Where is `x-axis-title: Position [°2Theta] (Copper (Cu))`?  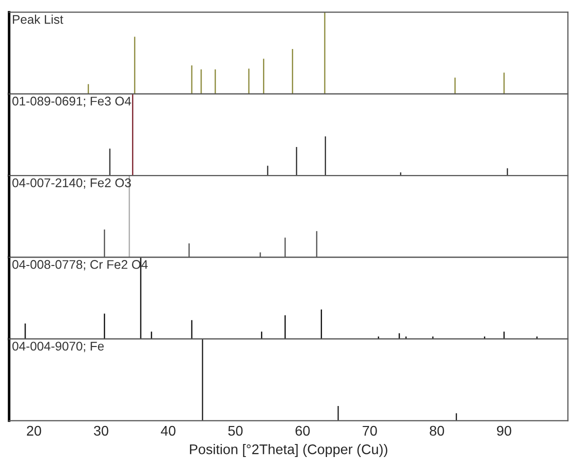
x-axis-title: Position [°2Theta] (Copper (Cu)) is located at coordinates (289, 450).